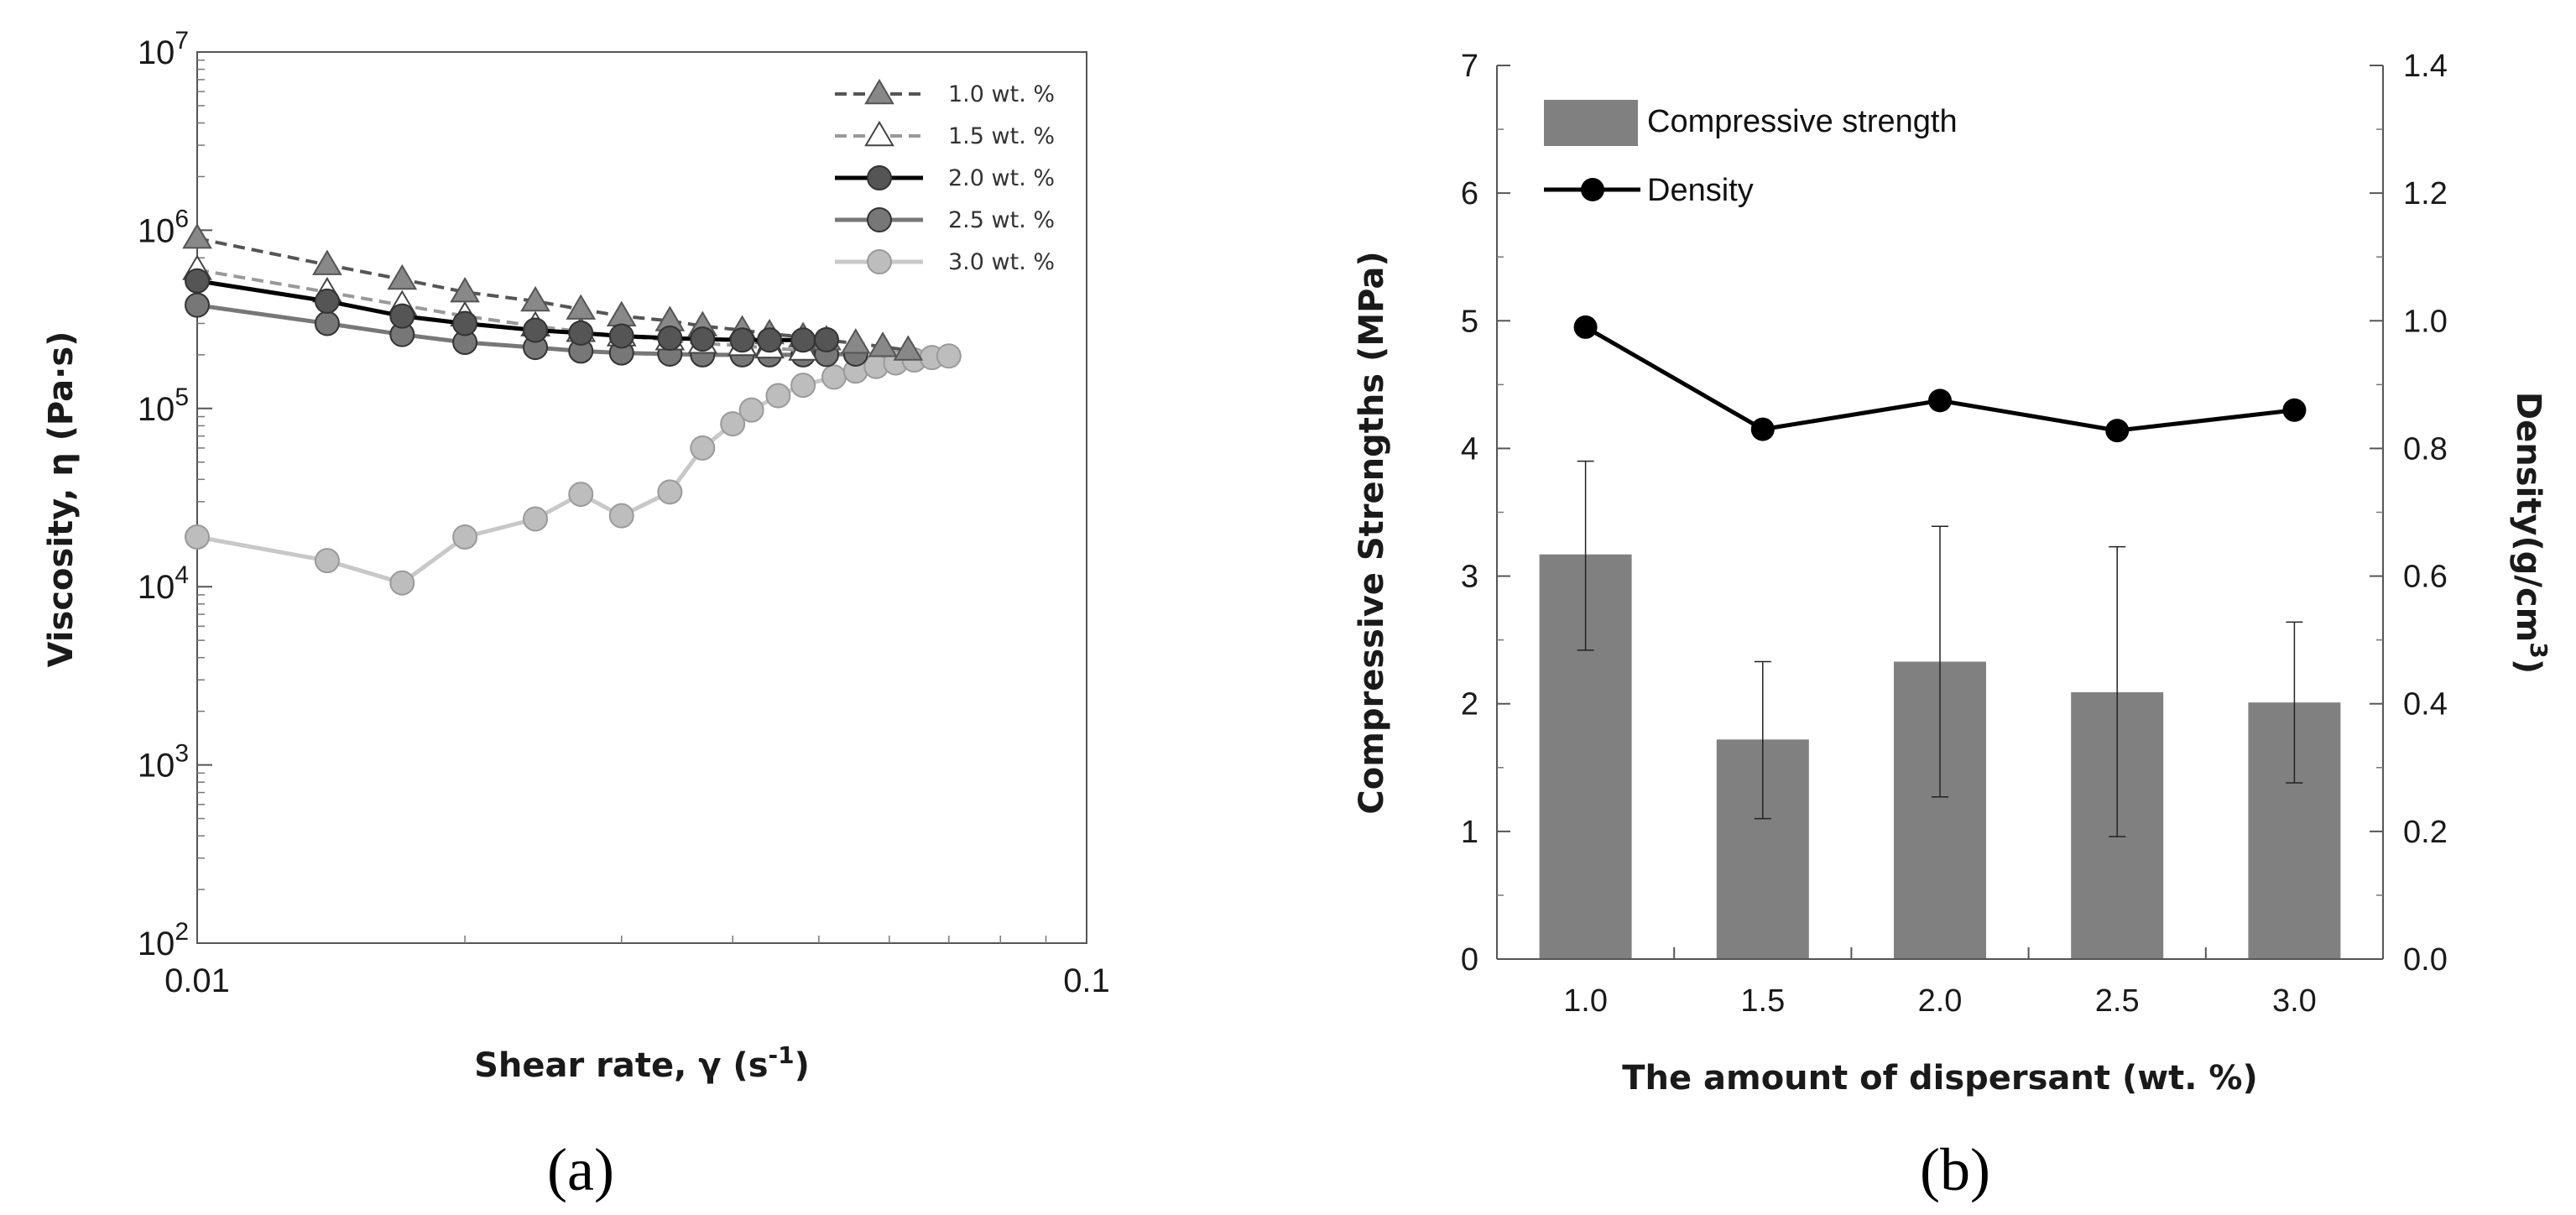 The width and height of the screenshot is (2576, 1215). I want to click on y-tick-label: 10⁴, so click(163, 583).